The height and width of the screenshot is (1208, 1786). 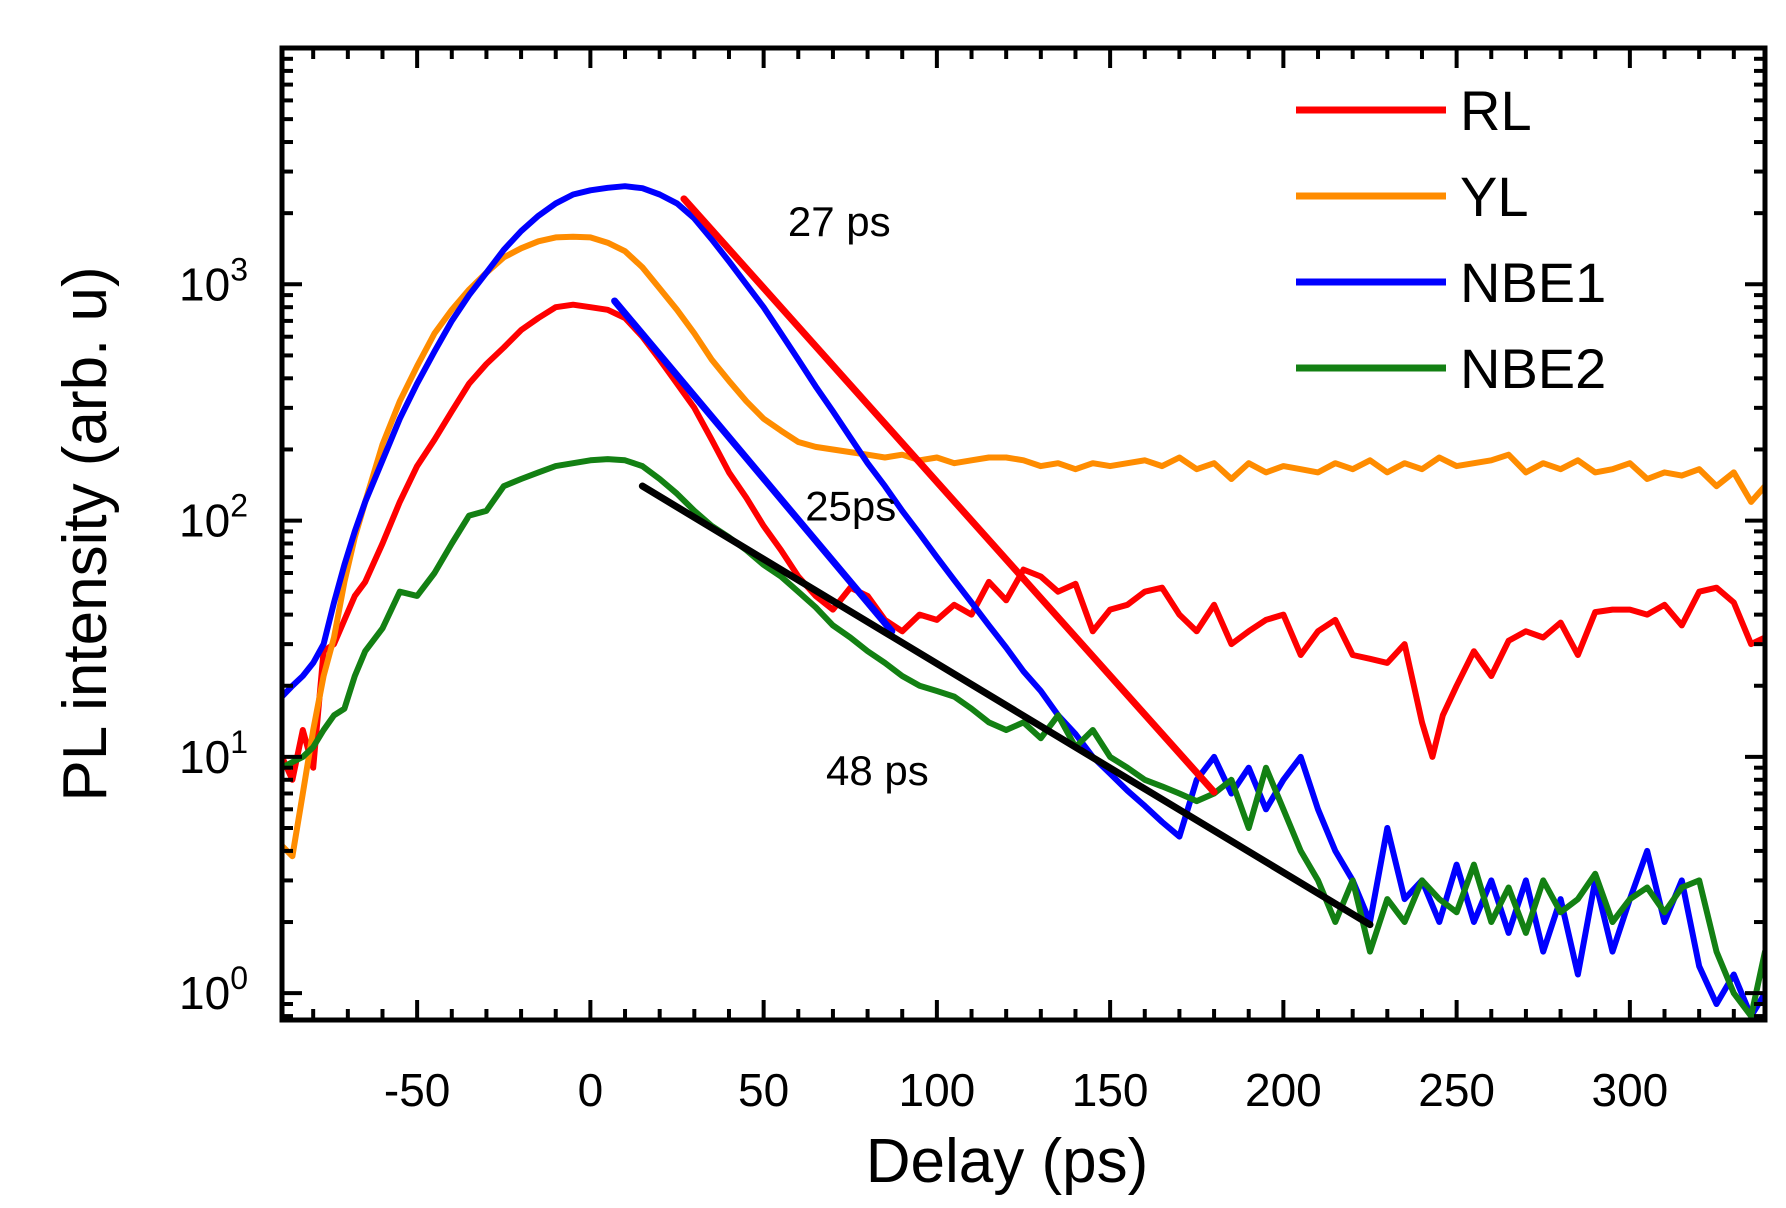 What do you see at coordinates (850, 506) in the screenshot?
I see `fit-annotation: 25ps` at bounding box center [850, 506].